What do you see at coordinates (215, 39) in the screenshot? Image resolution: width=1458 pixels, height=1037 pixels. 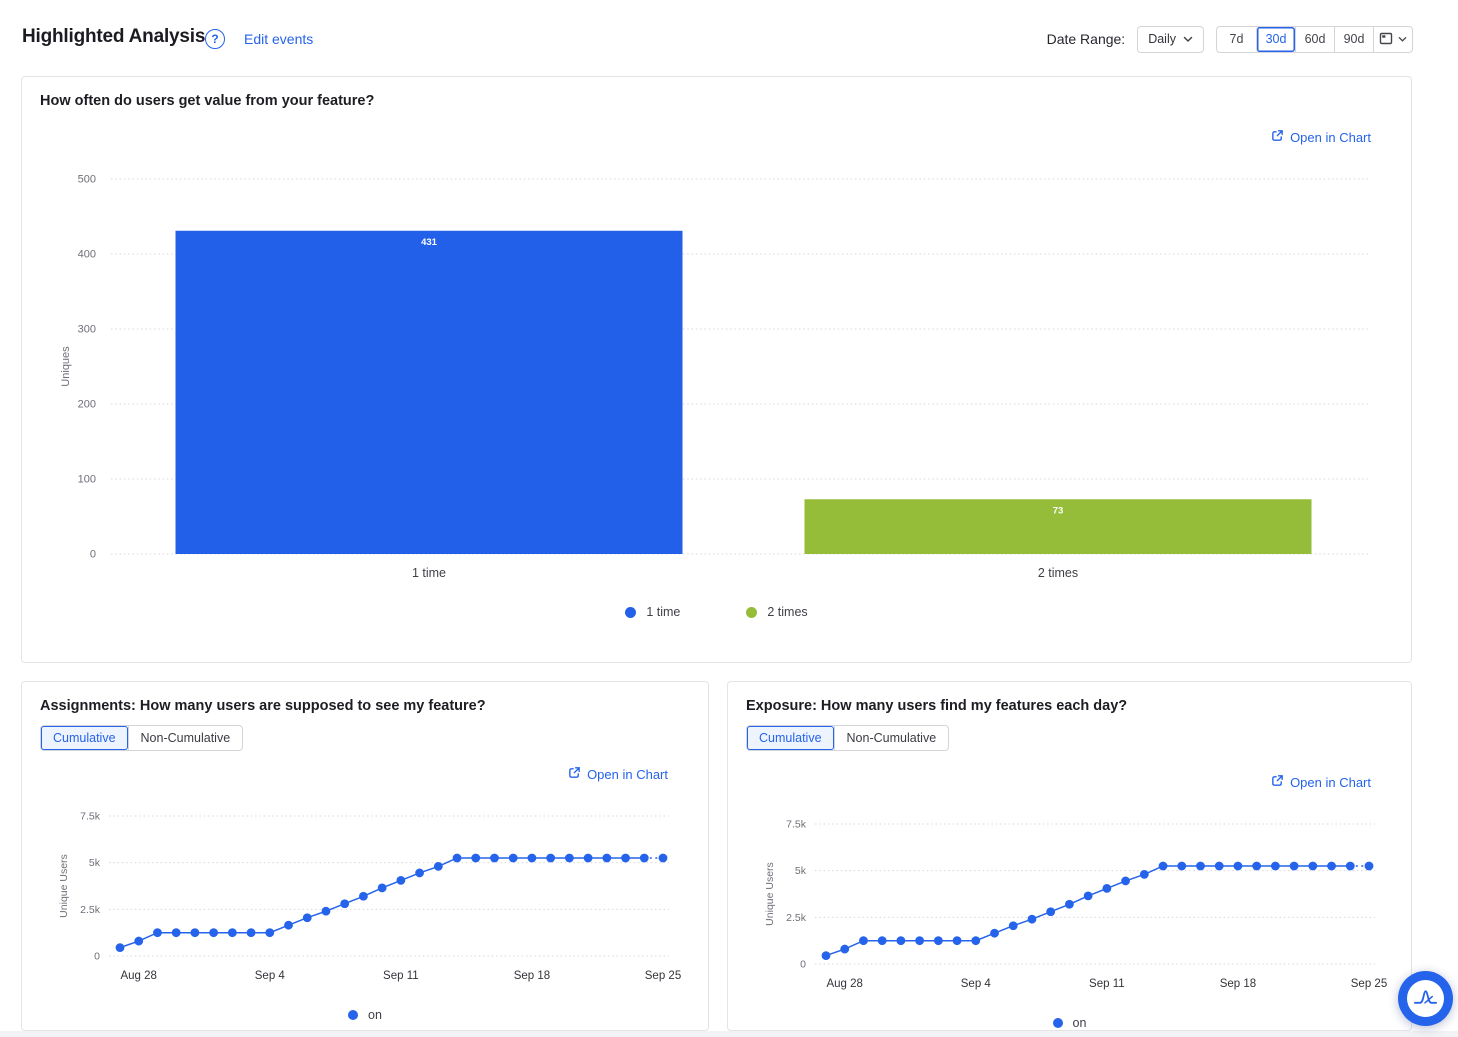 I see `help-icon: ?` at bounding box center [215, 39].